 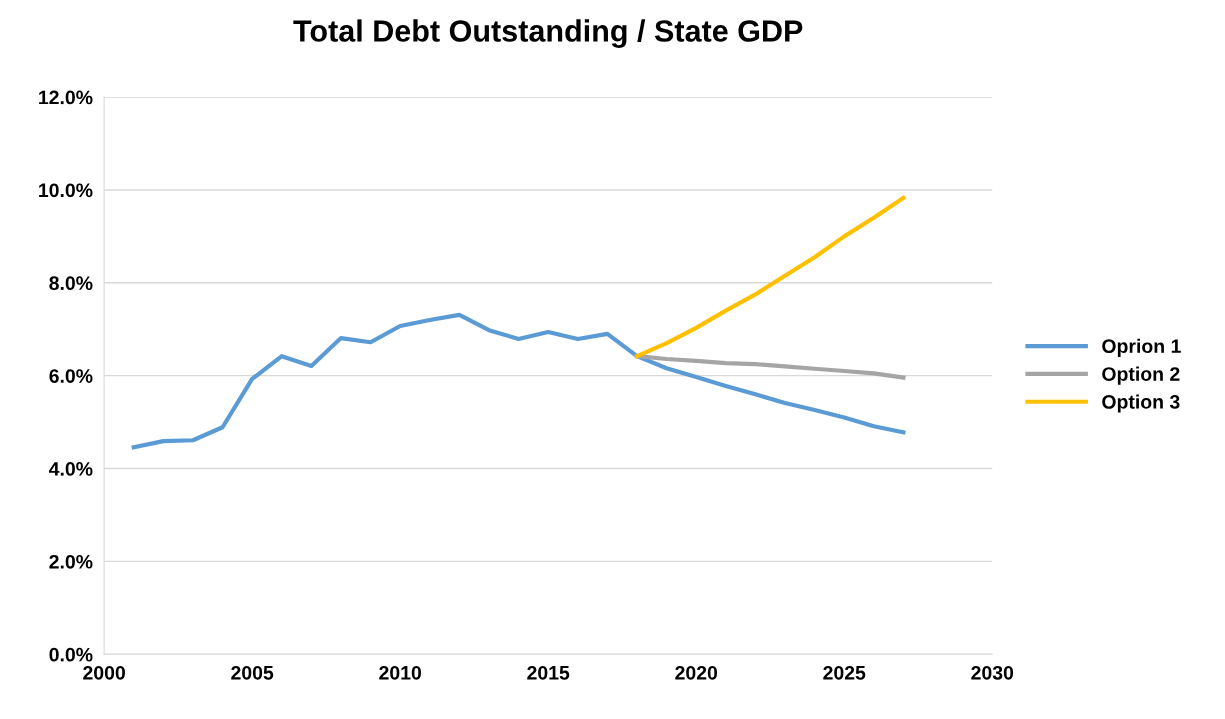 What do you see at coordinates (252, 672) in the screenshot?
I see `x-tick-label: 2005` at bounding box center [252, 672].